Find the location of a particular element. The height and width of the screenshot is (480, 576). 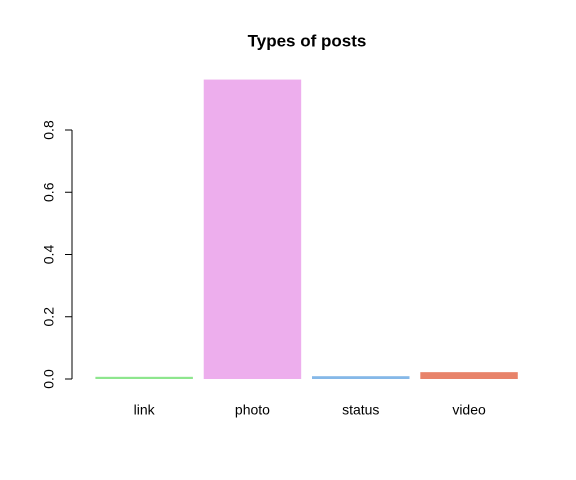

chart-title: Types of posts is located at coordinates (307, 40).